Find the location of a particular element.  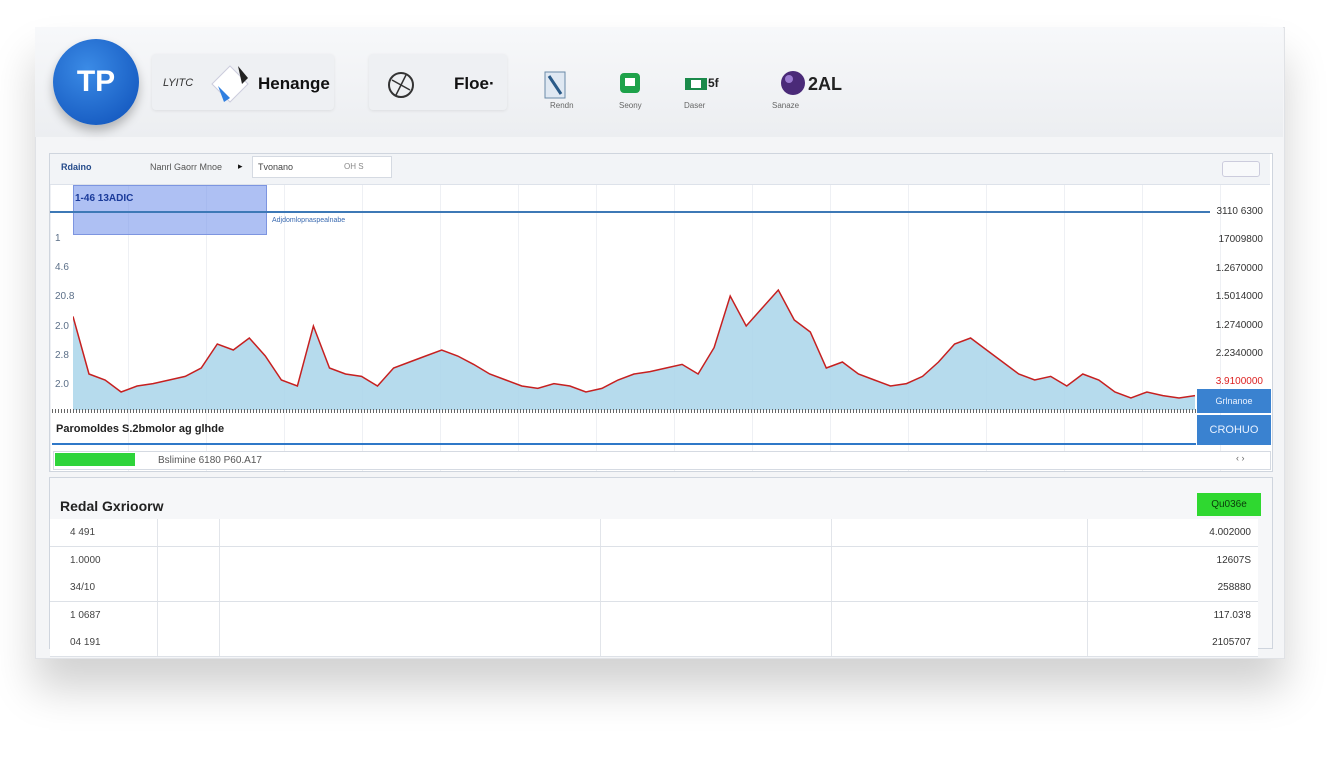

right-axis-label: 1.2740000 is located at coordinates (1239, 325).